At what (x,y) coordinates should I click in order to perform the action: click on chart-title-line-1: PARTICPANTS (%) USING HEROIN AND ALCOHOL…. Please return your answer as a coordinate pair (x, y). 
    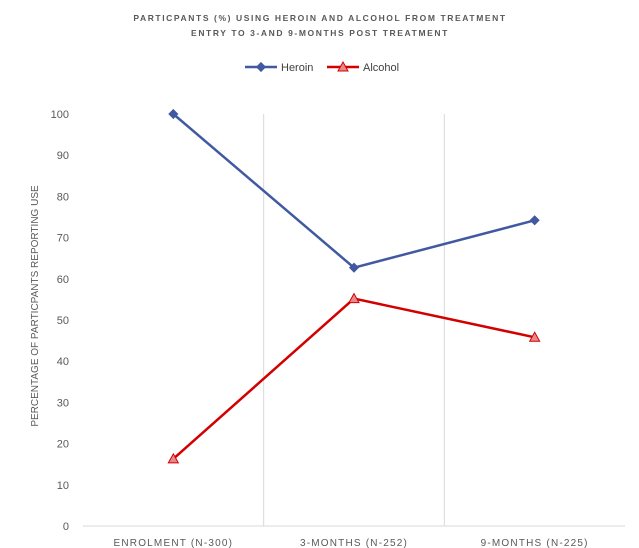
    Looking at the image, I should click on (319, 18).